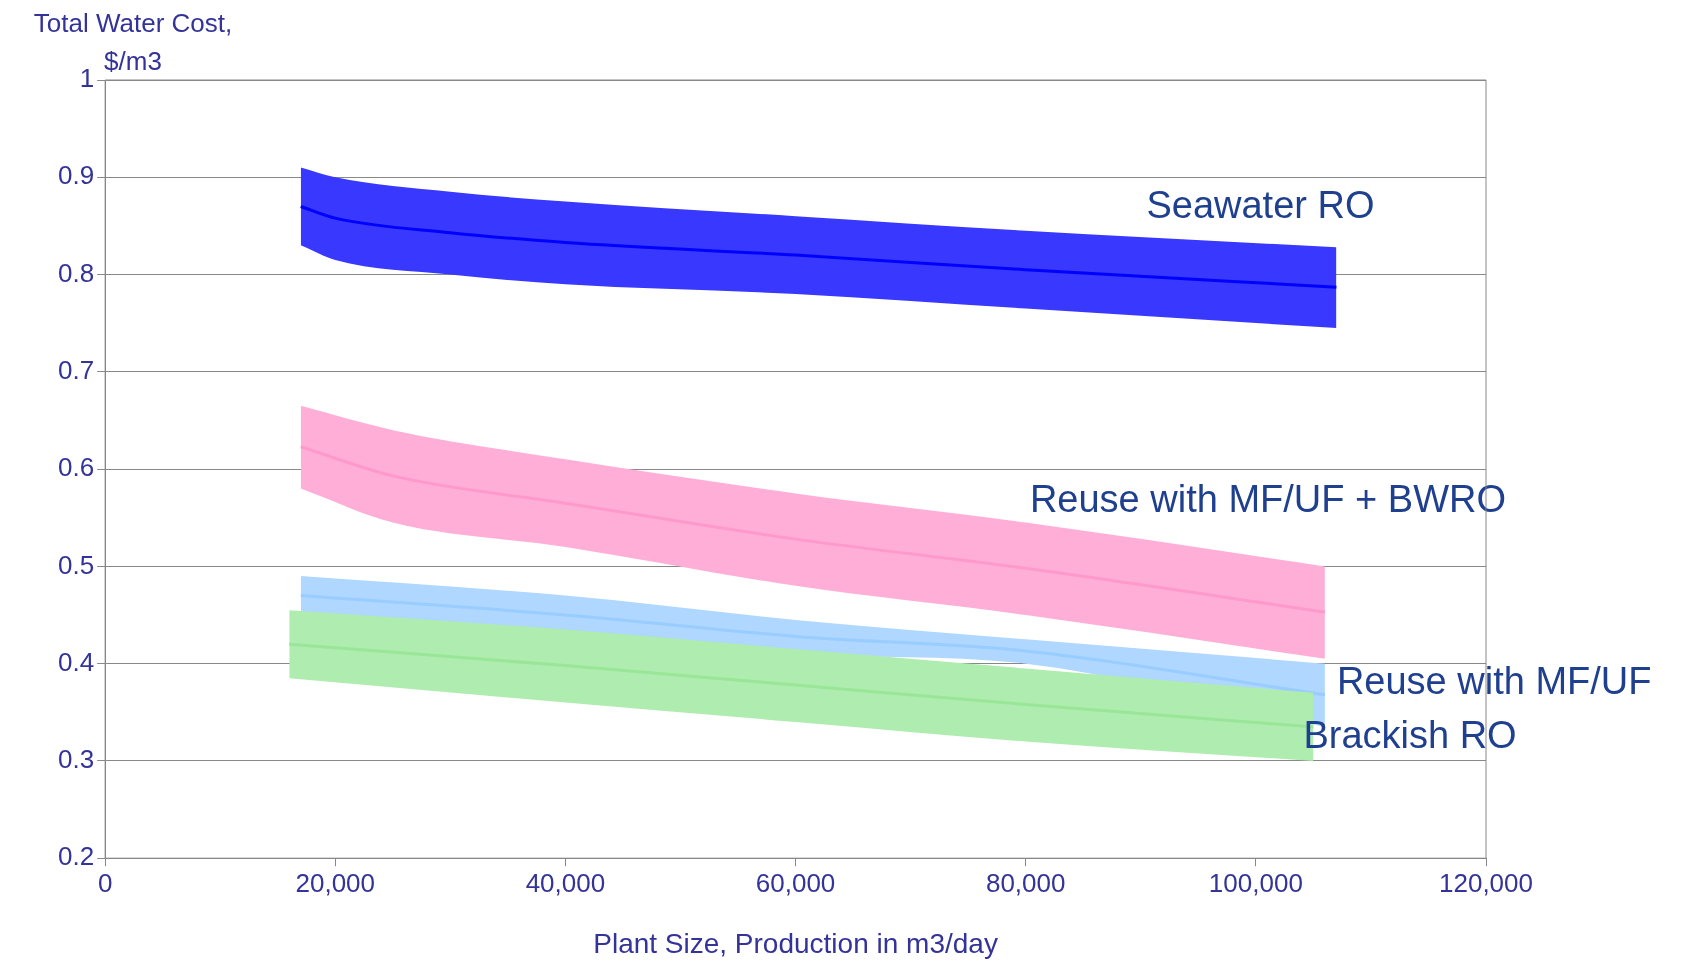  I want to click on x-tick-label: 40,000, so click(565, 882).